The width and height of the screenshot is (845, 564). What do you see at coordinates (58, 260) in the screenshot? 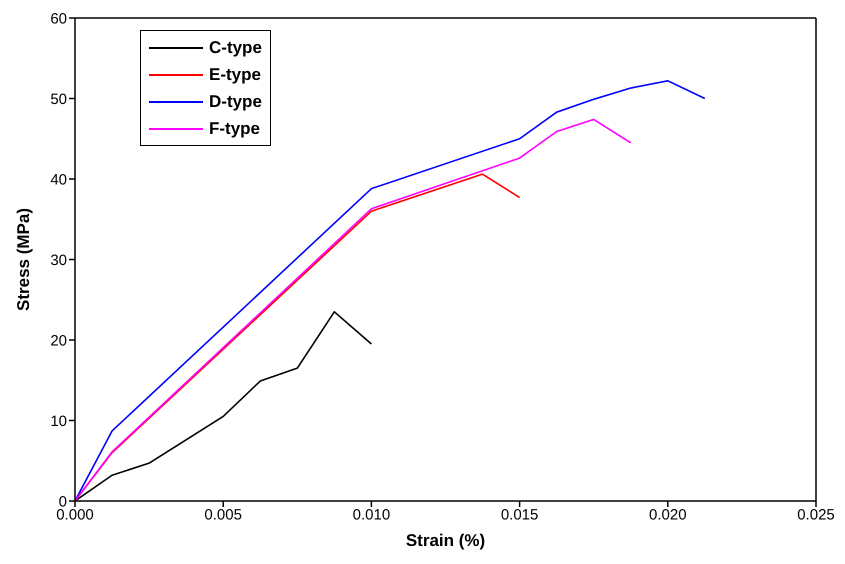
I see `y-tick-label: 30` at bounding box center [58, 260].